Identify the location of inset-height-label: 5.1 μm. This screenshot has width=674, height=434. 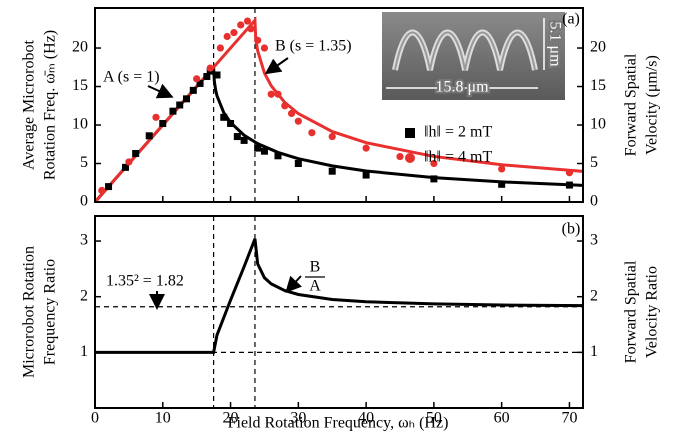
(554, 44).